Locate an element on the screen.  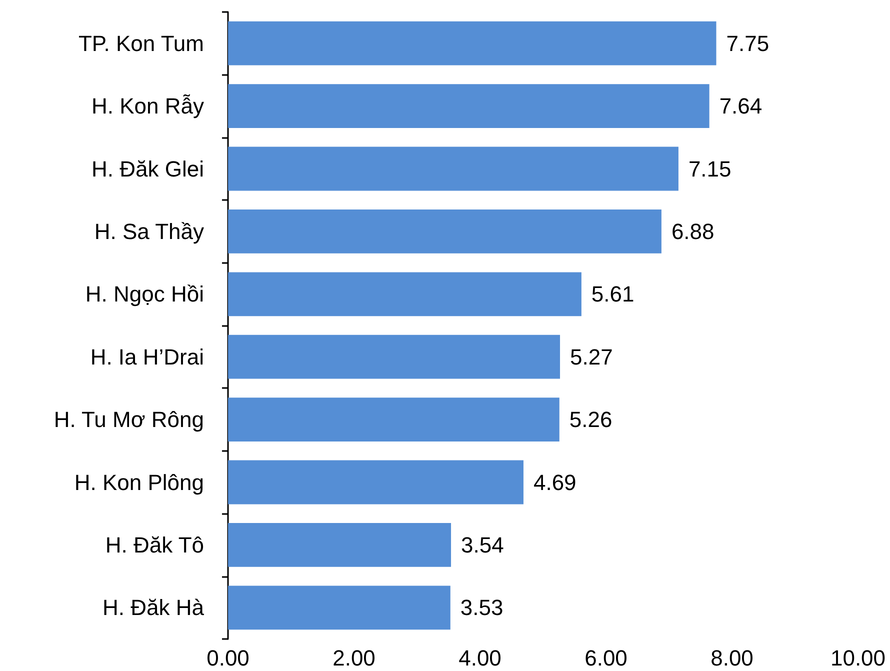
data-label: 7.15 is located at coordinates (710, 169).